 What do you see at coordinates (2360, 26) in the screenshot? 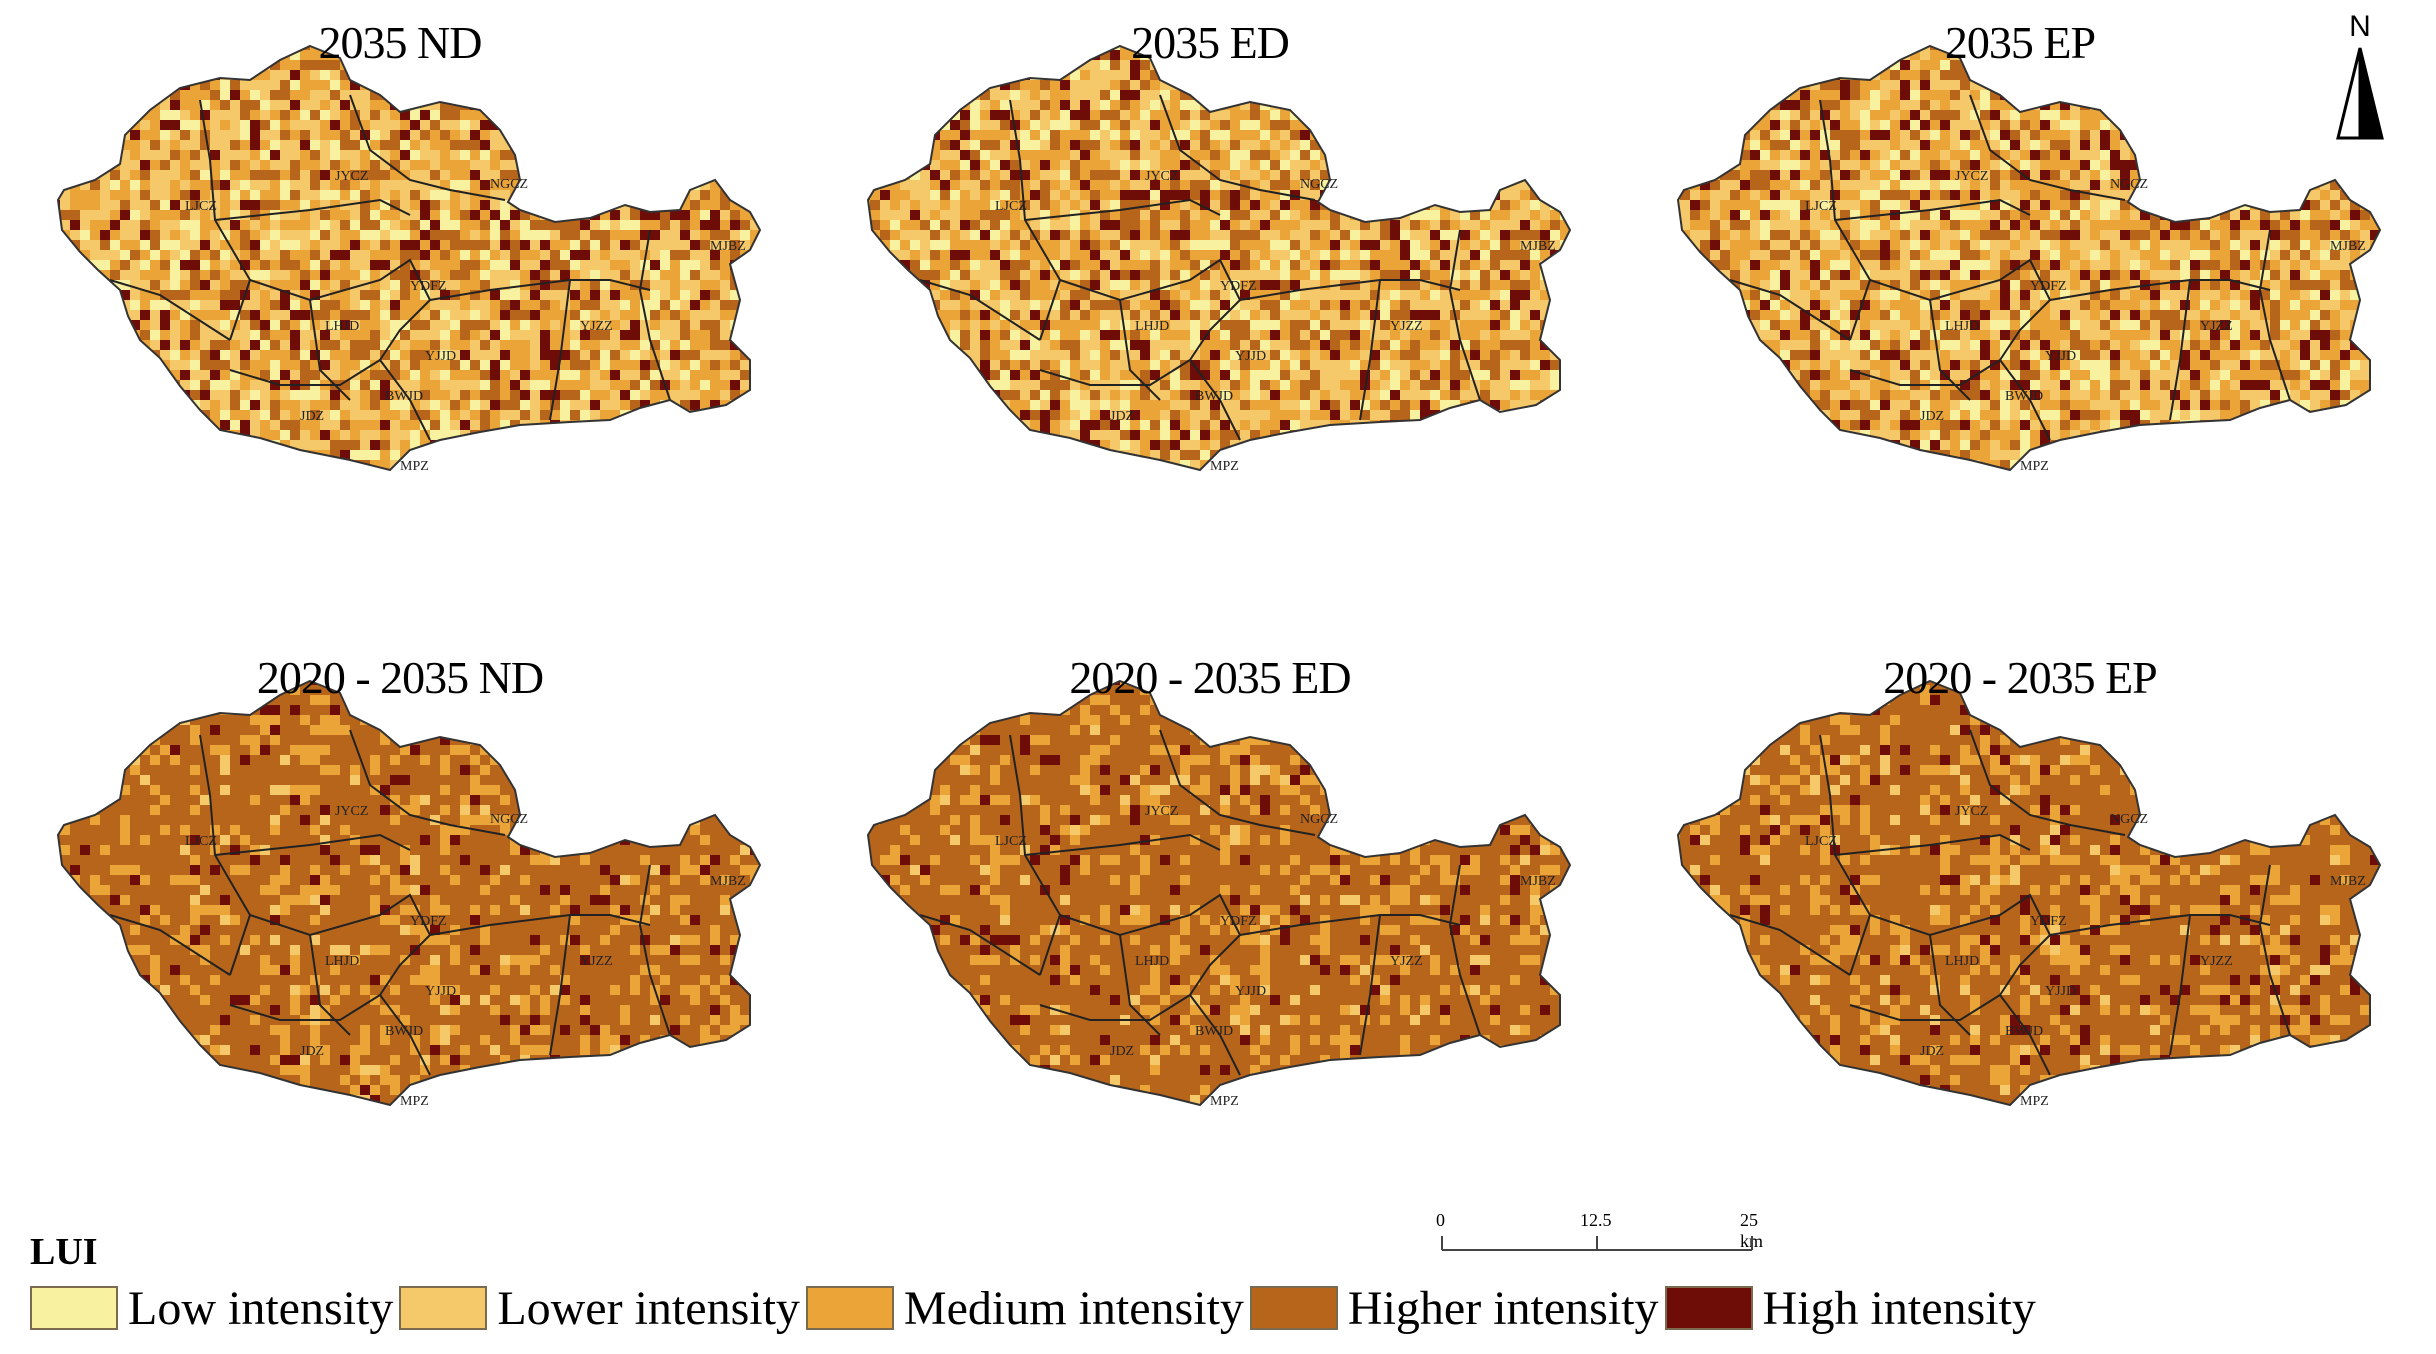
I see `north-label: N` at bounding box center [2360, 26].